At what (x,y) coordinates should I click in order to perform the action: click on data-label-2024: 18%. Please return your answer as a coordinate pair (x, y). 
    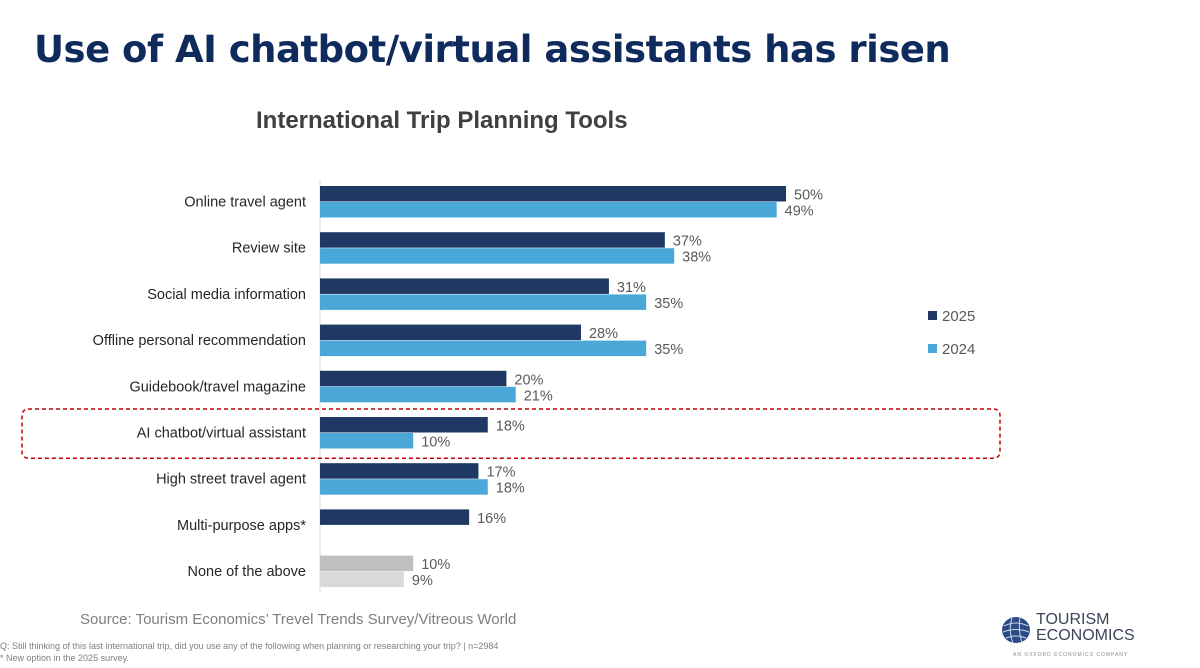
    Looking at the image, I should click on (510, 489).